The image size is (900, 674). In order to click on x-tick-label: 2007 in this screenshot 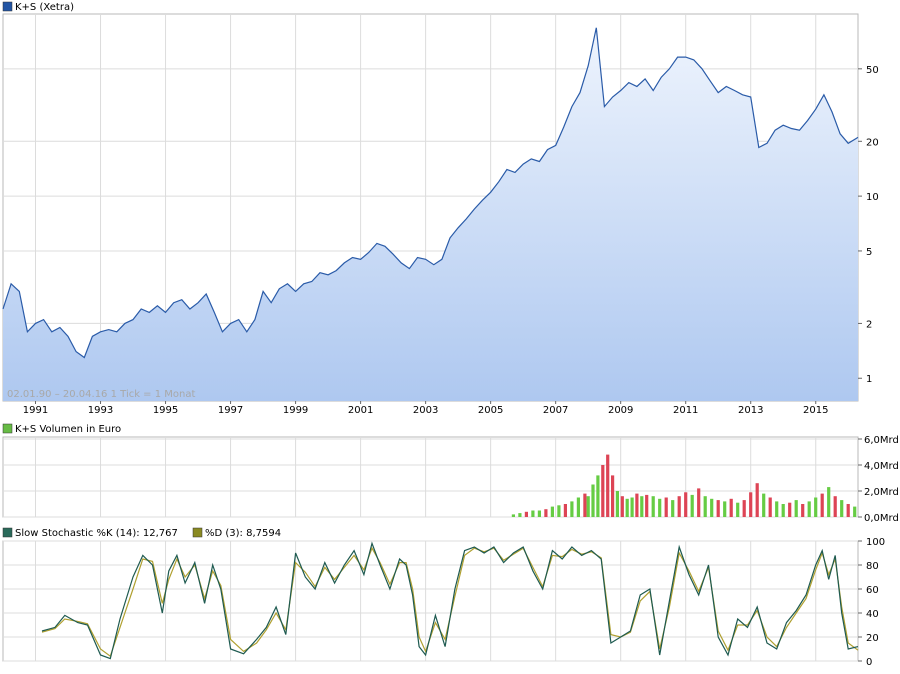, I will do `click(555, 410)`.